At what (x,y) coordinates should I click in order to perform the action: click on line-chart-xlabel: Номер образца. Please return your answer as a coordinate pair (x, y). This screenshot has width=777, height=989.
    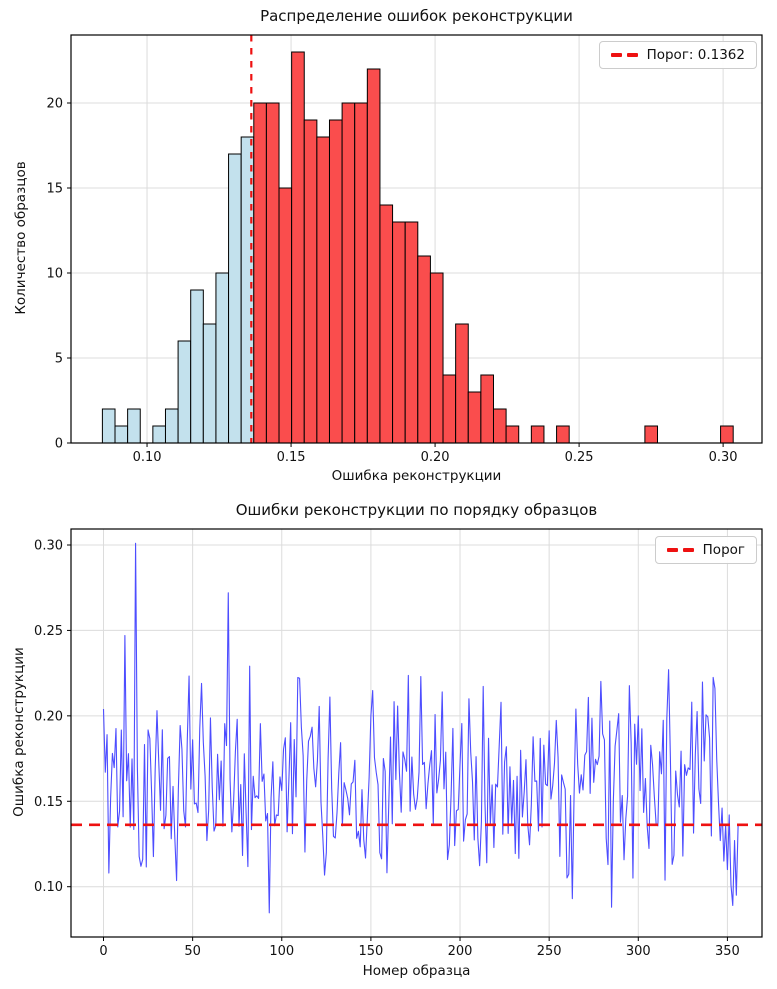
    Looking at the image, I should click on (416, 971).